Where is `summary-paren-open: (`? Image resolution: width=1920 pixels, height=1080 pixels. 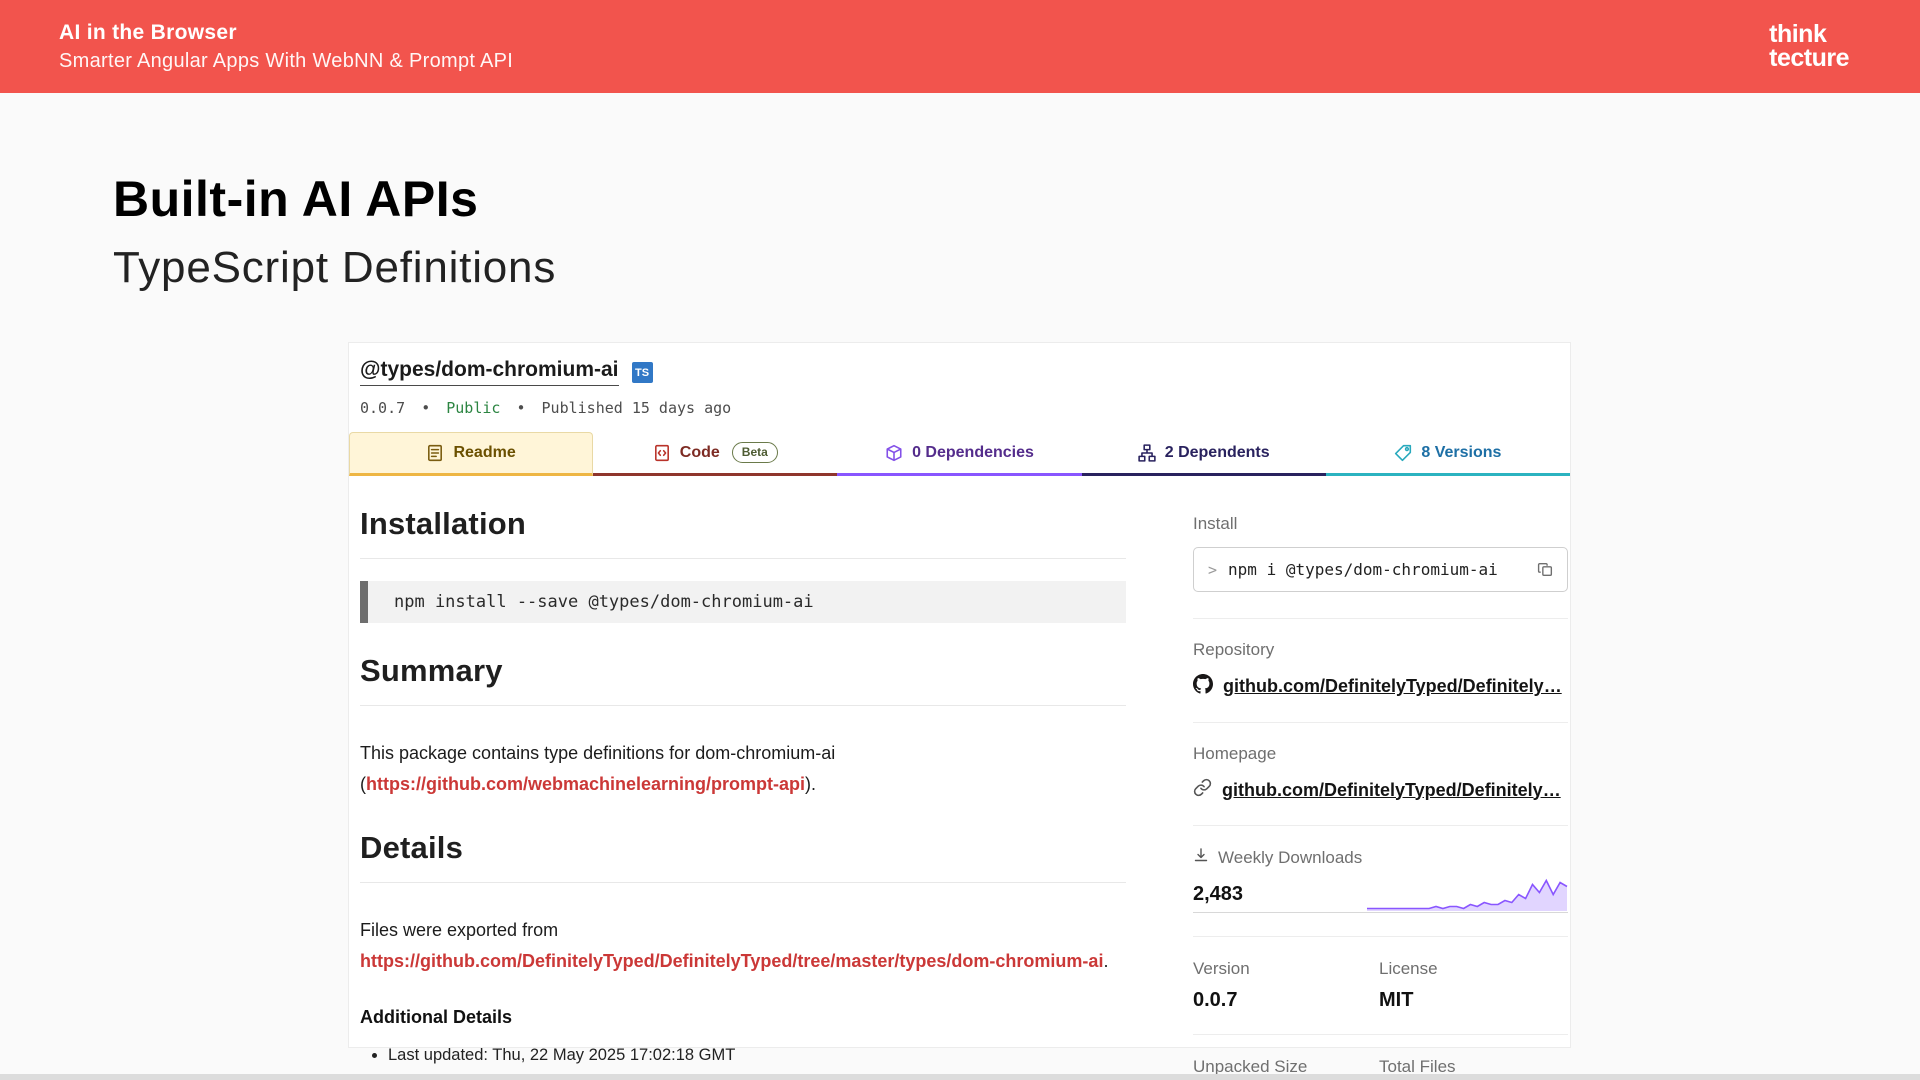 summary-paren-open: ( is located at coordinates (363, 784).